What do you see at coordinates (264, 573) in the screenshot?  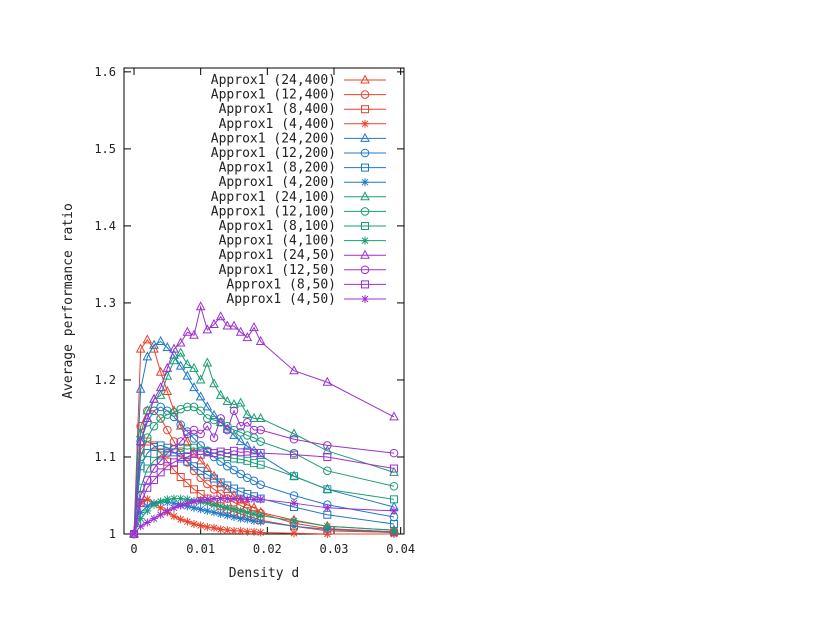 I see `x-axis-title: Density d` at bounding box center [264, 573].